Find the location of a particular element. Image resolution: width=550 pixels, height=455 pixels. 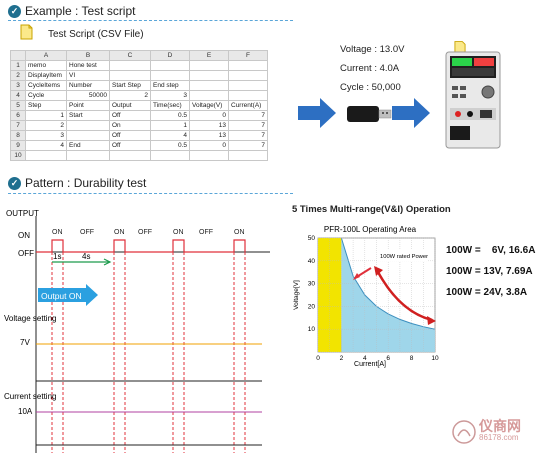

power-range-1: 100W = 6V, 16.6A is located at coordinates (491, 250).